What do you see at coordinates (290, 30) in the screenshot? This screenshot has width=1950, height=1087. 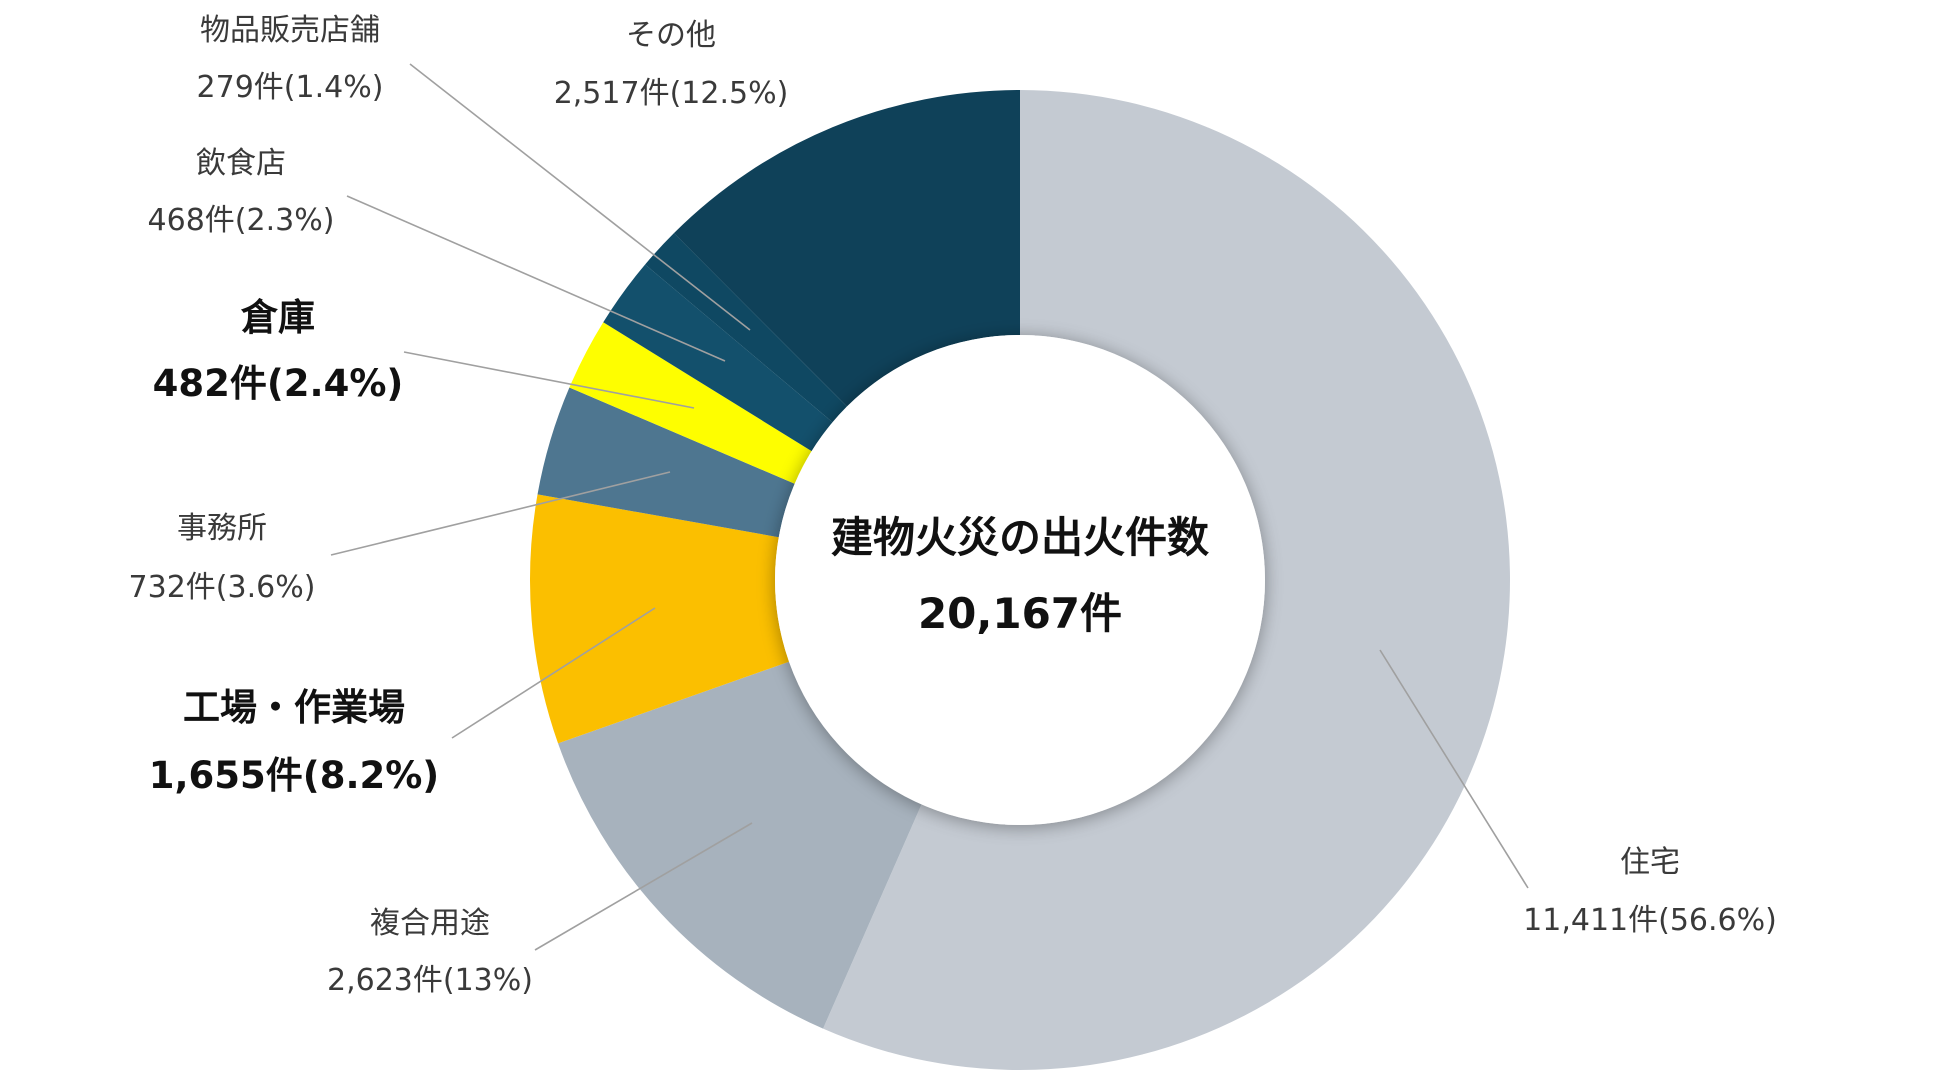 I see `slice-label-name: 物品販売店舗` at bounding box center [290, 30].